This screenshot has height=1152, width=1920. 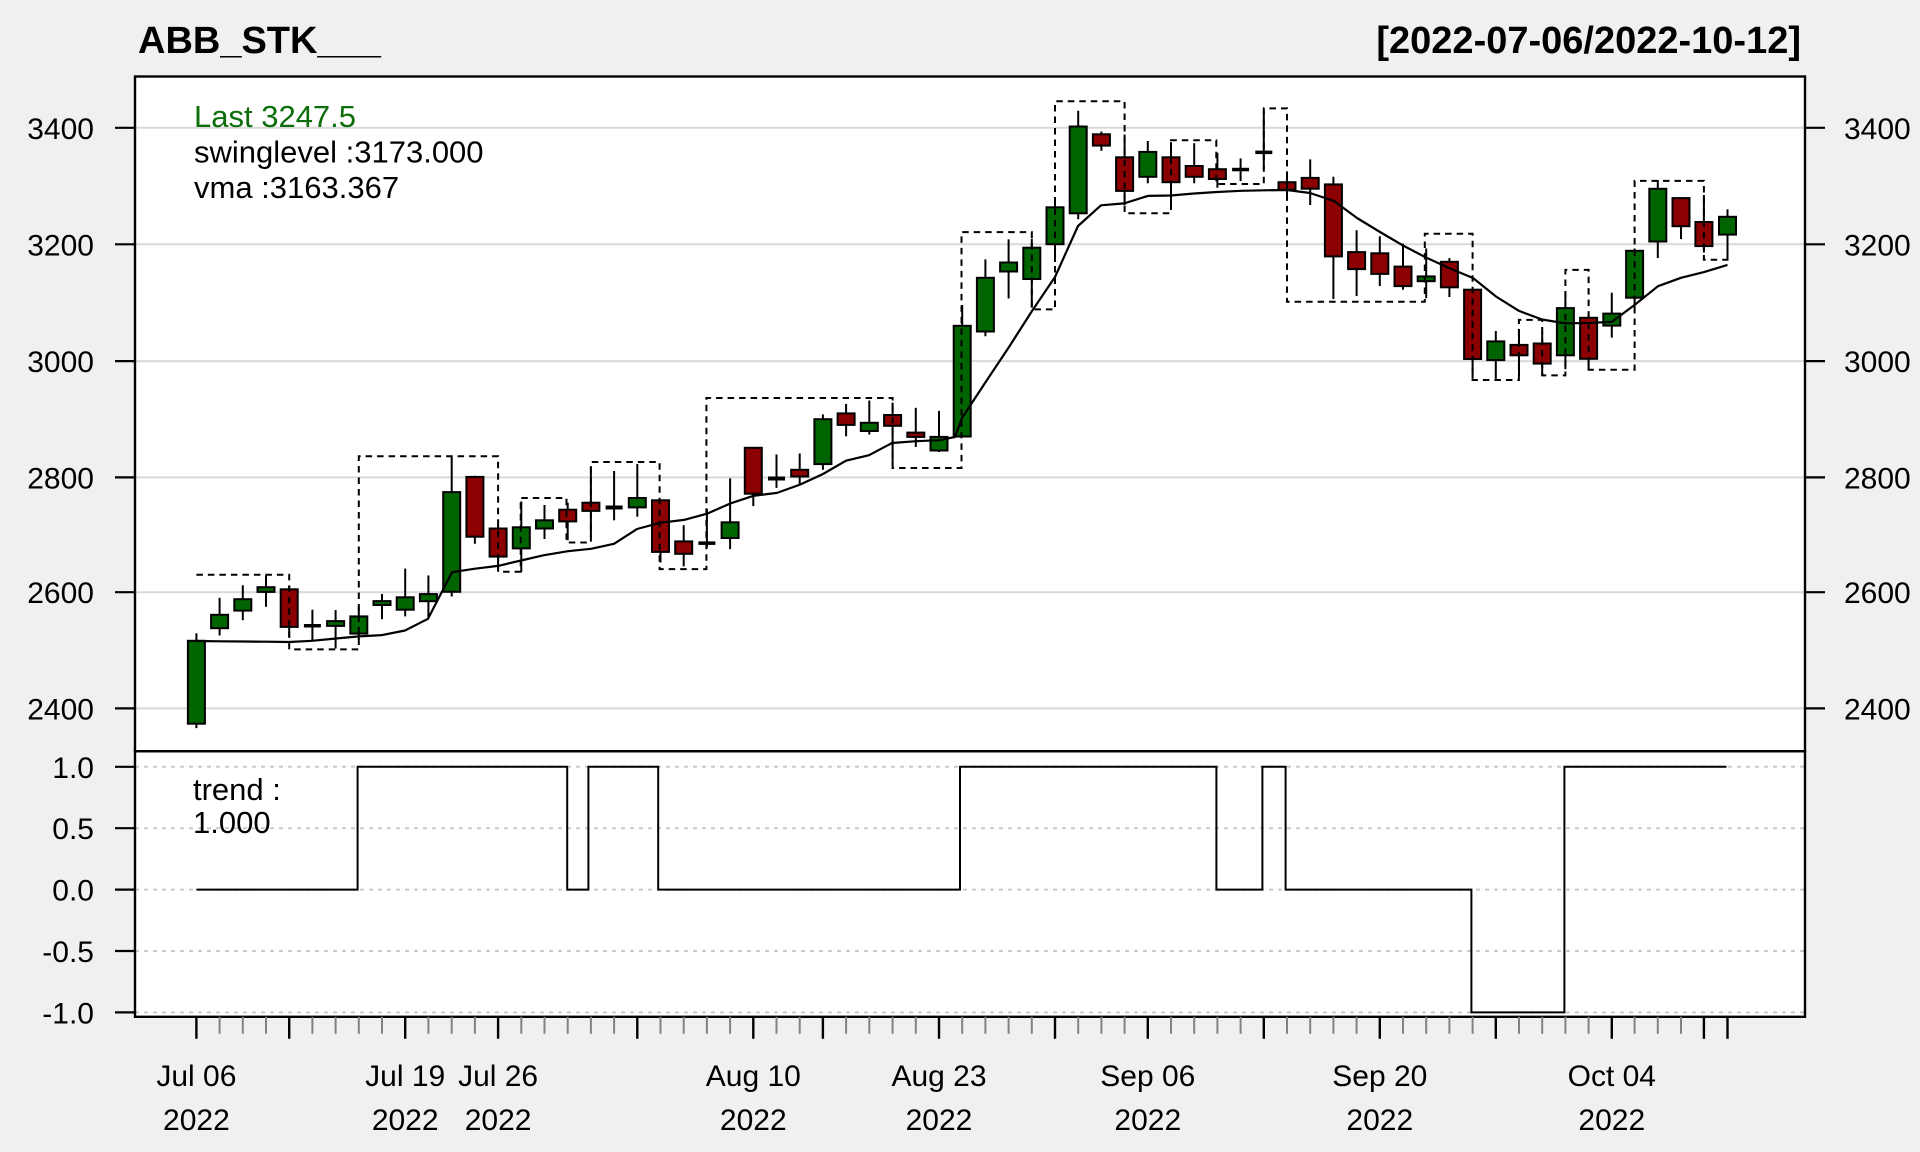 I want to click on svg-text: vma :3163.367, so click(x=296, y=187).